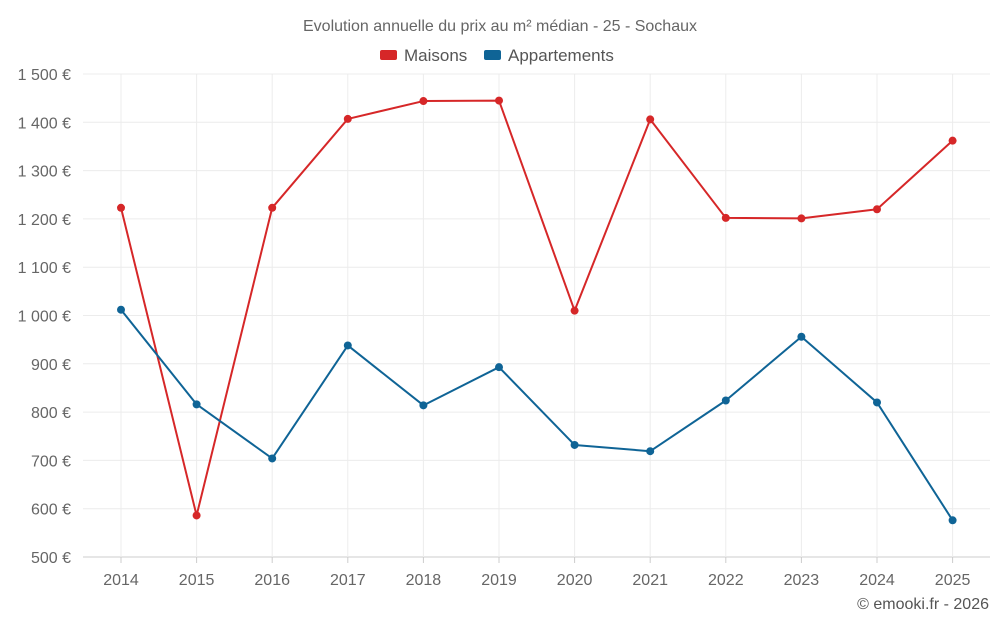 Image resolution: width=1000 pixels, height=625 pixels. I want to click on legend: Maisons Appartements, so click(497, 55).